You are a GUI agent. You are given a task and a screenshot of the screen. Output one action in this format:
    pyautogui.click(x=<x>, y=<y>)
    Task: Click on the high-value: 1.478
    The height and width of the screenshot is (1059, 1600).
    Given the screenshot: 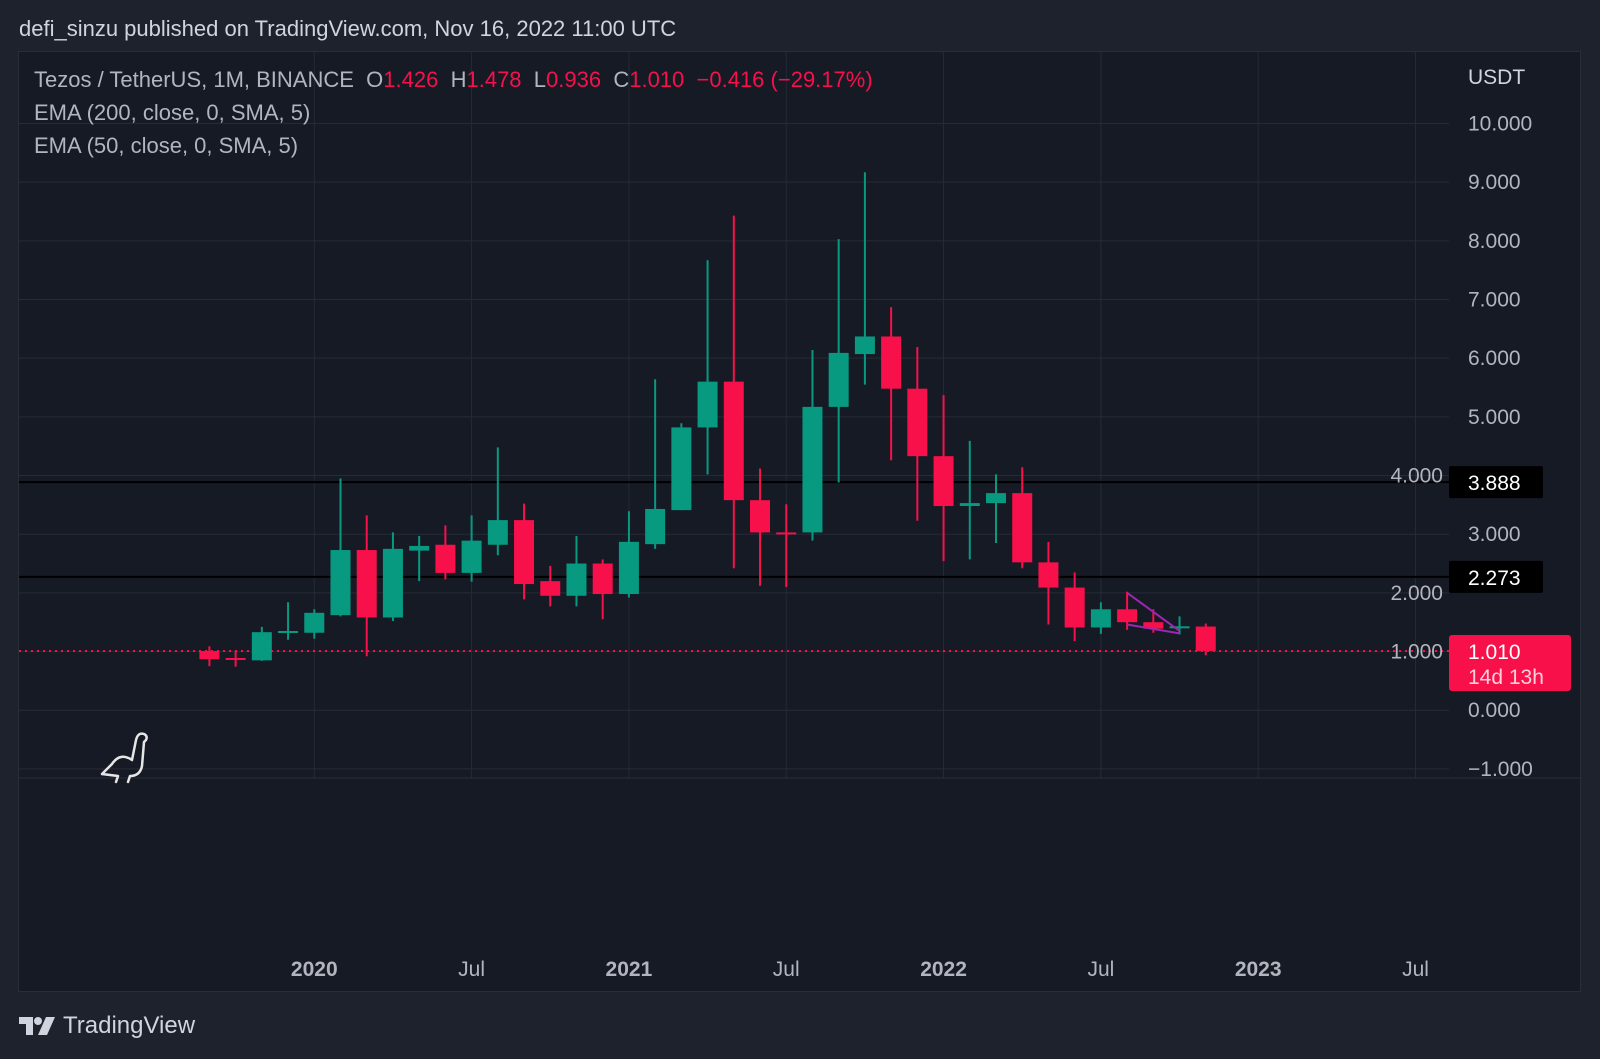 What is the action you would take?
    pyautogui.click(x=494, y=79)
    